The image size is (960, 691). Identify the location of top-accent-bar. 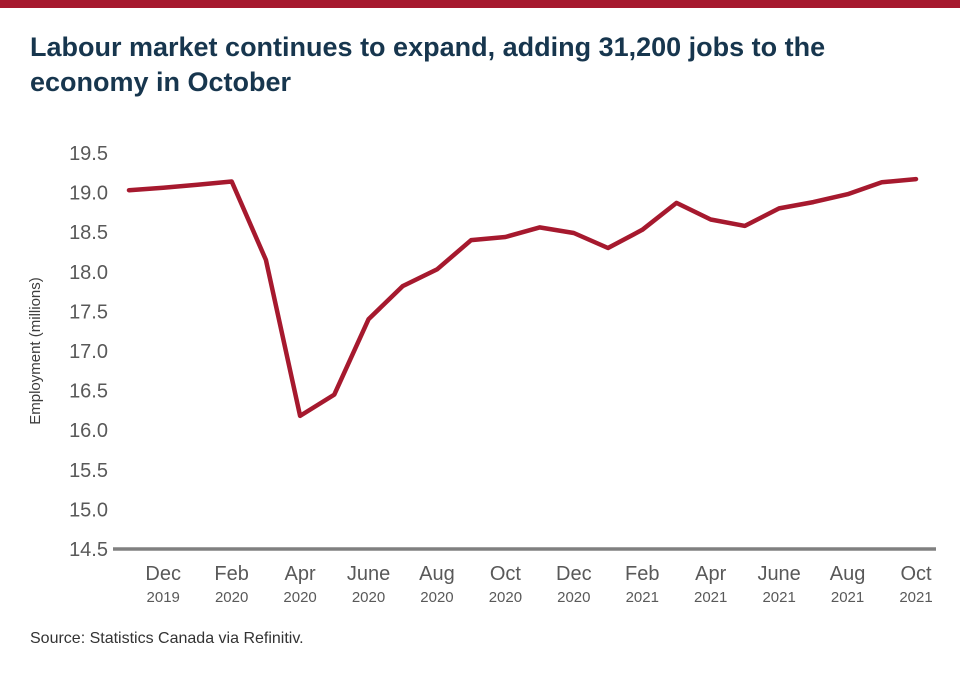
(480, 4).